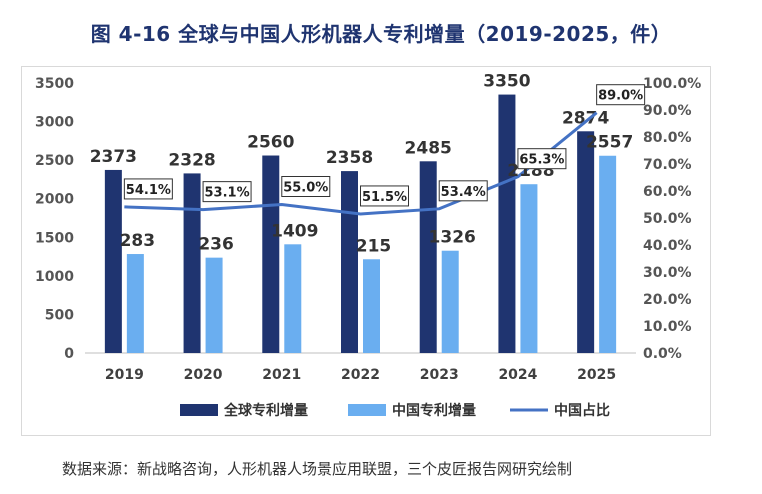  What do you see at coordinates (381, 34) in the screenshot?
I see `chart-title: 图 4-16 全球与中国人形机器人专利增量（2019-2025，件）` at bounding box center [381, 34].